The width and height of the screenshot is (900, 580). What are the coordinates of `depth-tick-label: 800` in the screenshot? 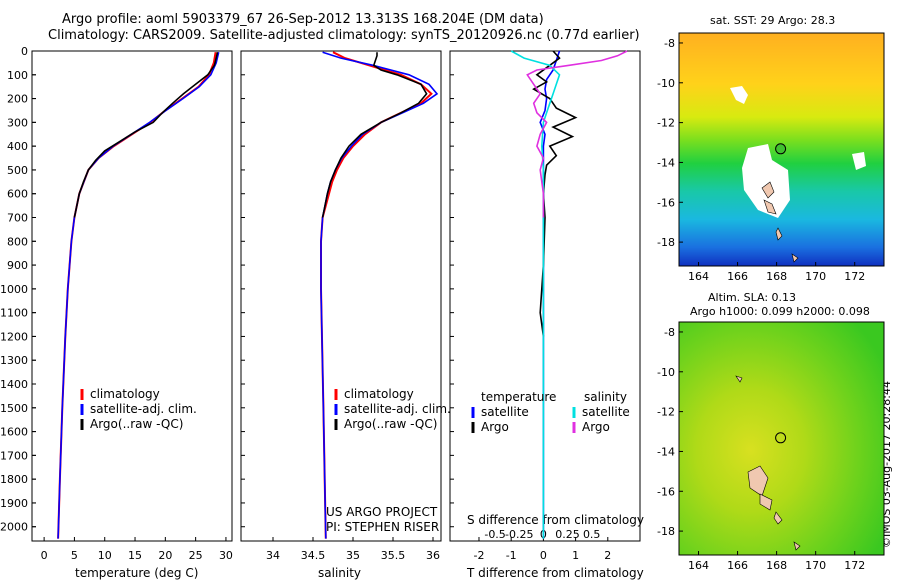 It's located at (17, 241).